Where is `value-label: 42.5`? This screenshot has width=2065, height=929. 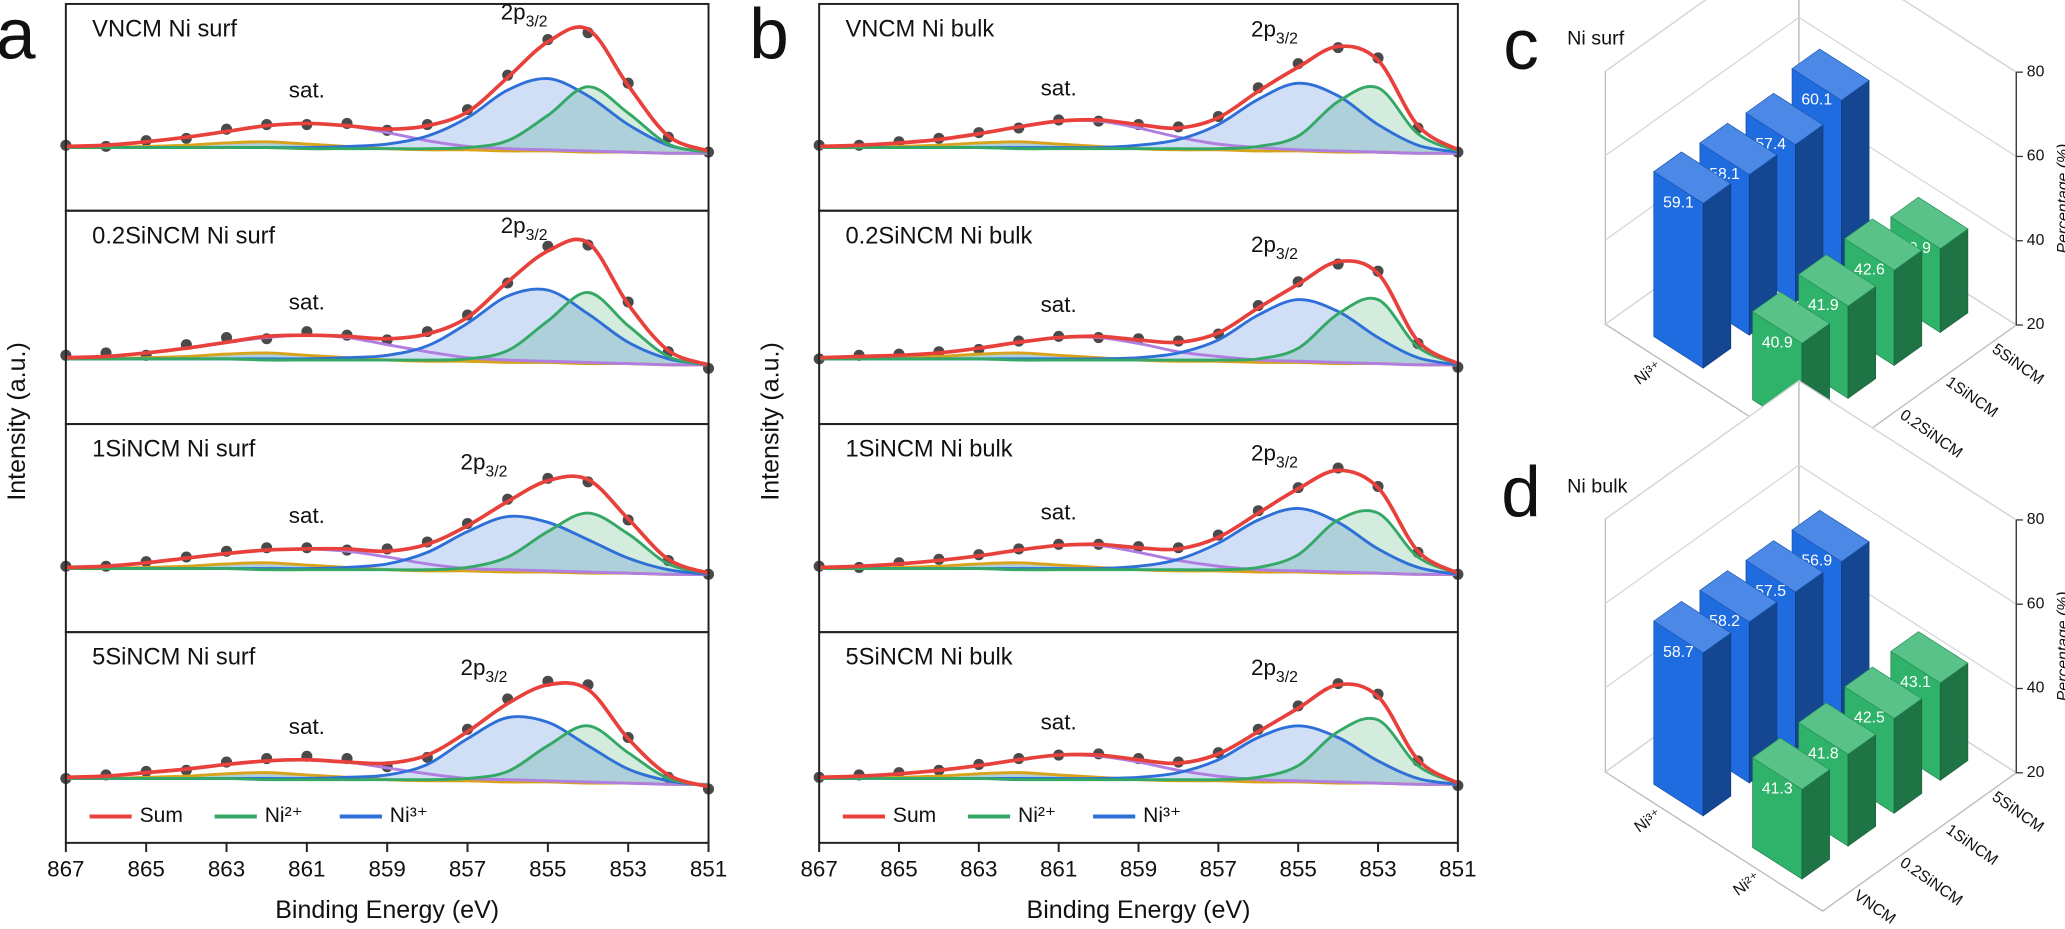
value-label: 42.5 is located at coordinates (1869, 718).